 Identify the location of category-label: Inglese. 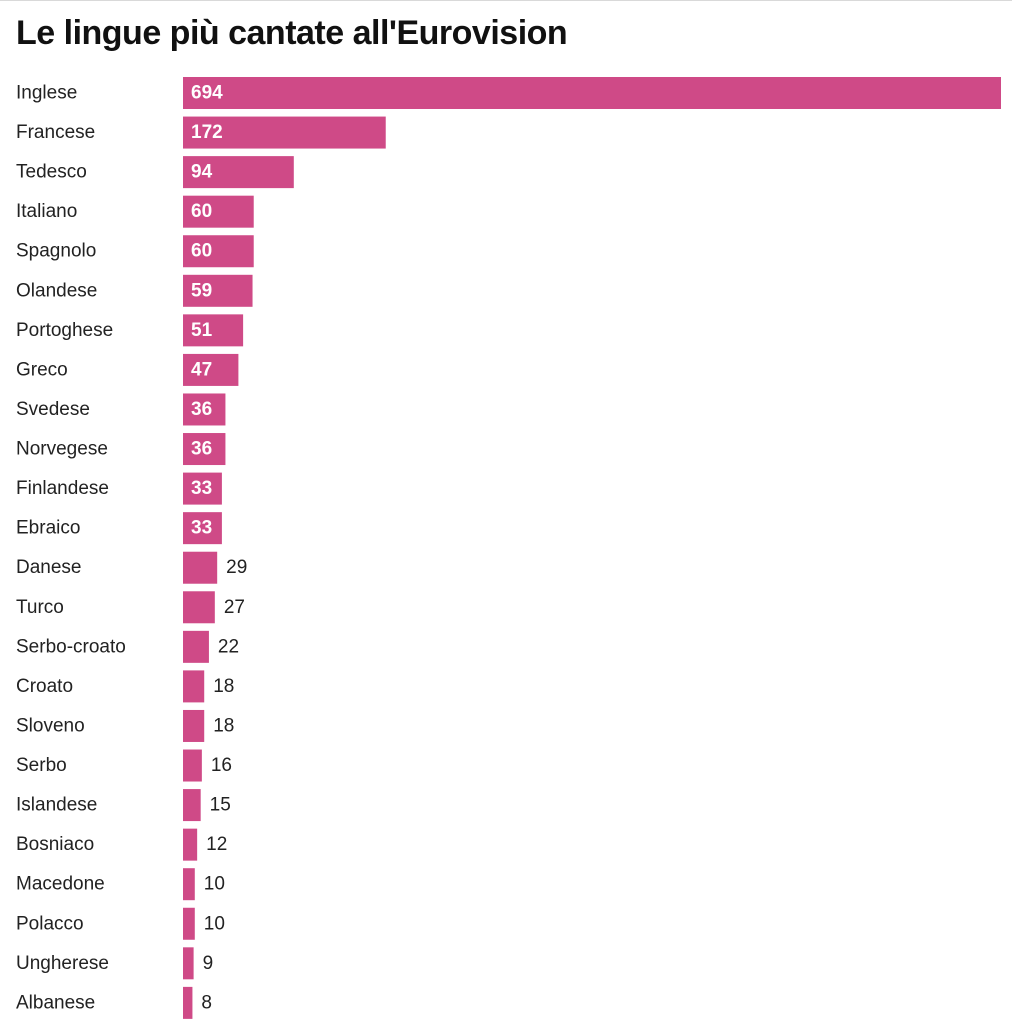
(46, 93).